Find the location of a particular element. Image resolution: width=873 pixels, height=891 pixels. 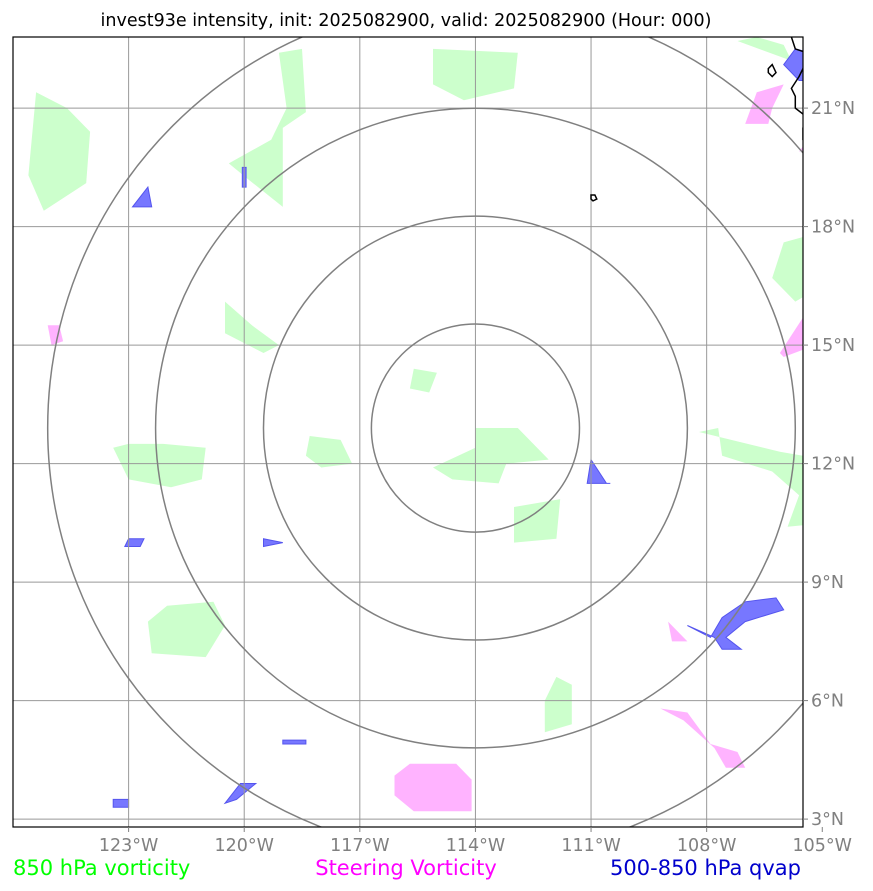

lat-tick-label: 21°N is located at coordinates (833, 109).